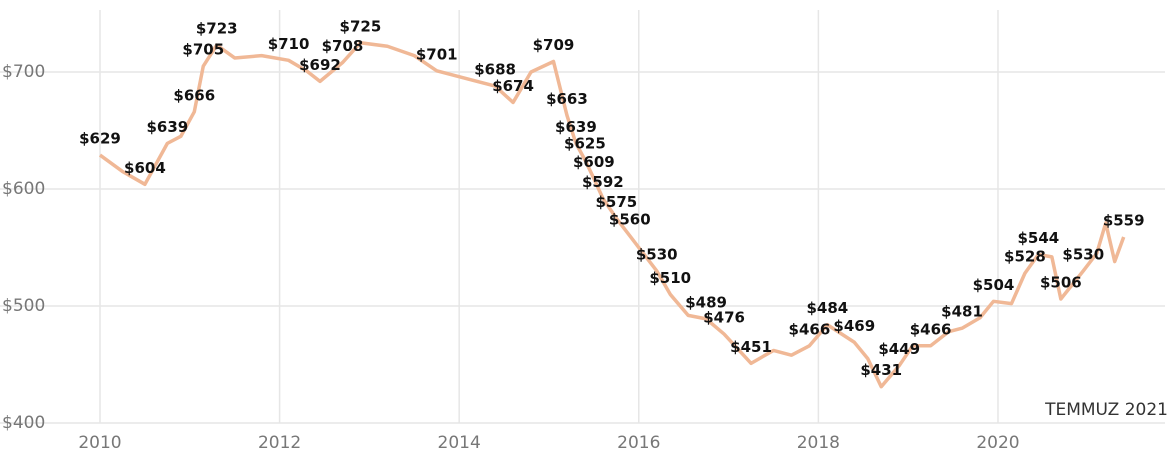 The height and width of the screenshot is (458, 1172). What do you see at coordinates (23, 423) in the screenshot?
I see `y-tick-label: $400` at bounding box center [23, 423].